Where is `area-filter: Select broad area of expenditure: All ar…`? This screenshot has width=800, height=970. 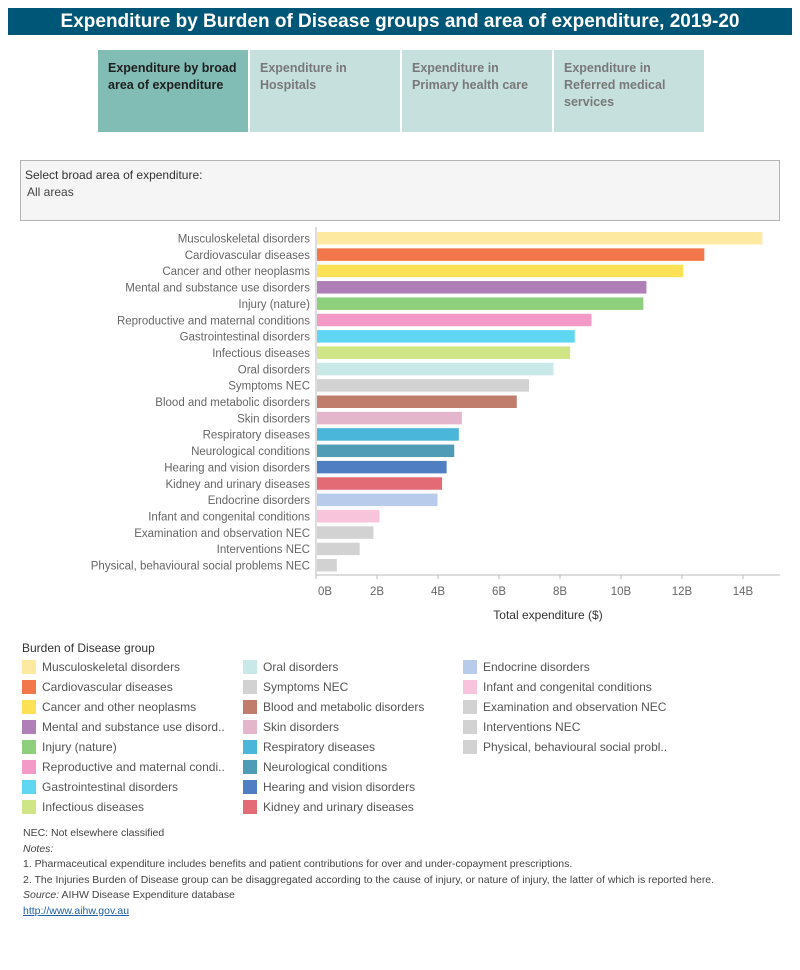
area-filter: Select broad area of expenditure: All ar… is located at coordinates (400, 190).